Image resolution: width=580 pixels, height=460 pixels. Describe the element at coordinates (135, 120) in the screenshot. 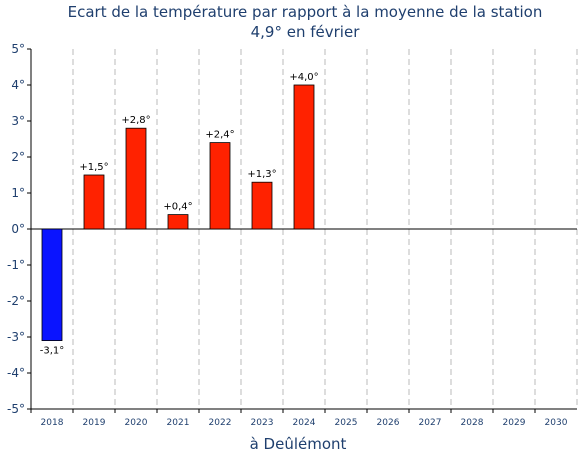

I see `data-label-2020: +2,8°` at that location.